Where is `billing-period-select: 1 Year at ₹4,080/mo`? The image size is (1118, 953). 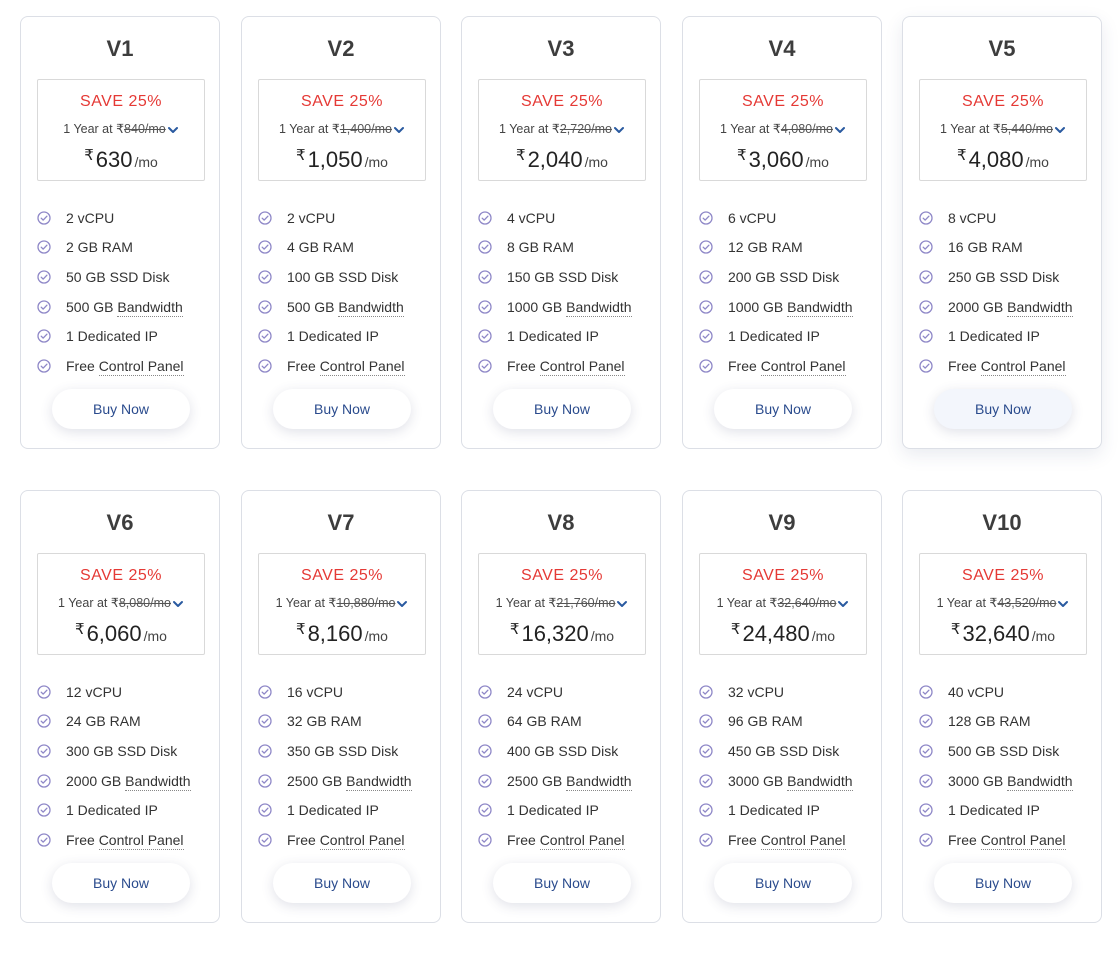
billing-period-select: 1 Year at ₹4,080/mo is located at coordinates (783, 128).